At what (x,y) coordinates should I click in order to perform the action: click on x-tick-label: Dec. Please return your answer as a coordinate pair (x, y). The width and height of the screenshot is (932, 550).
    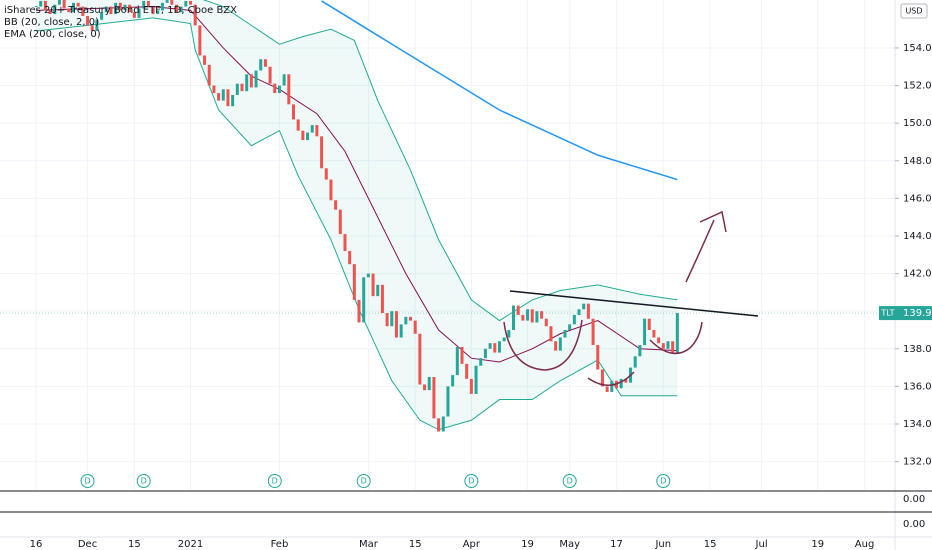
    Looking at the image, I should click on (87, 544).